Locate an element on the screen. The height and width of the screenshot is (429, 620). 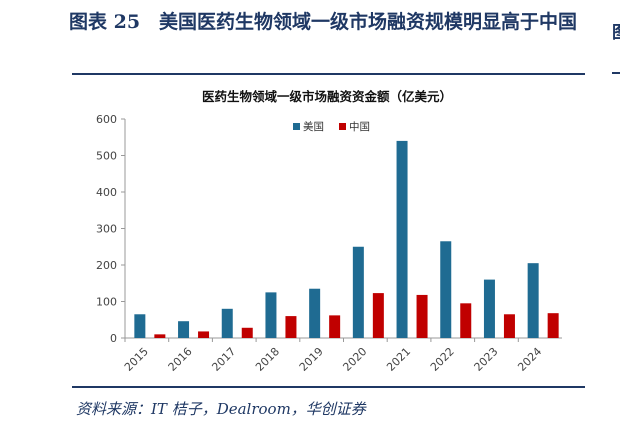
legend-swatch-cn is located at coordinates (342, 126).